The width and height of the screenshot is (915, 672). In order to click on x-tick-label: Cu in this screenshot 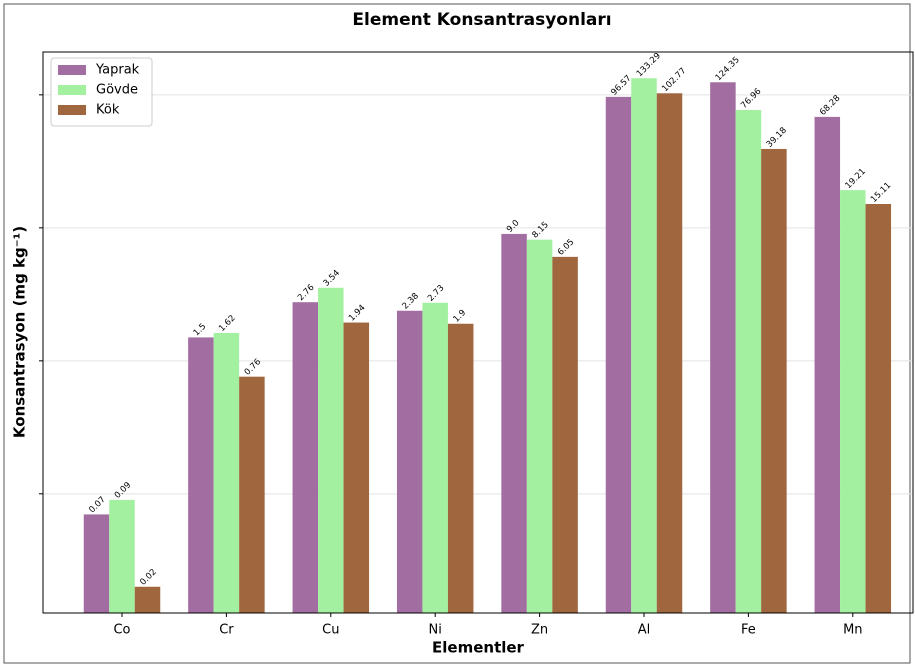, I will do `click(330, 630)`.